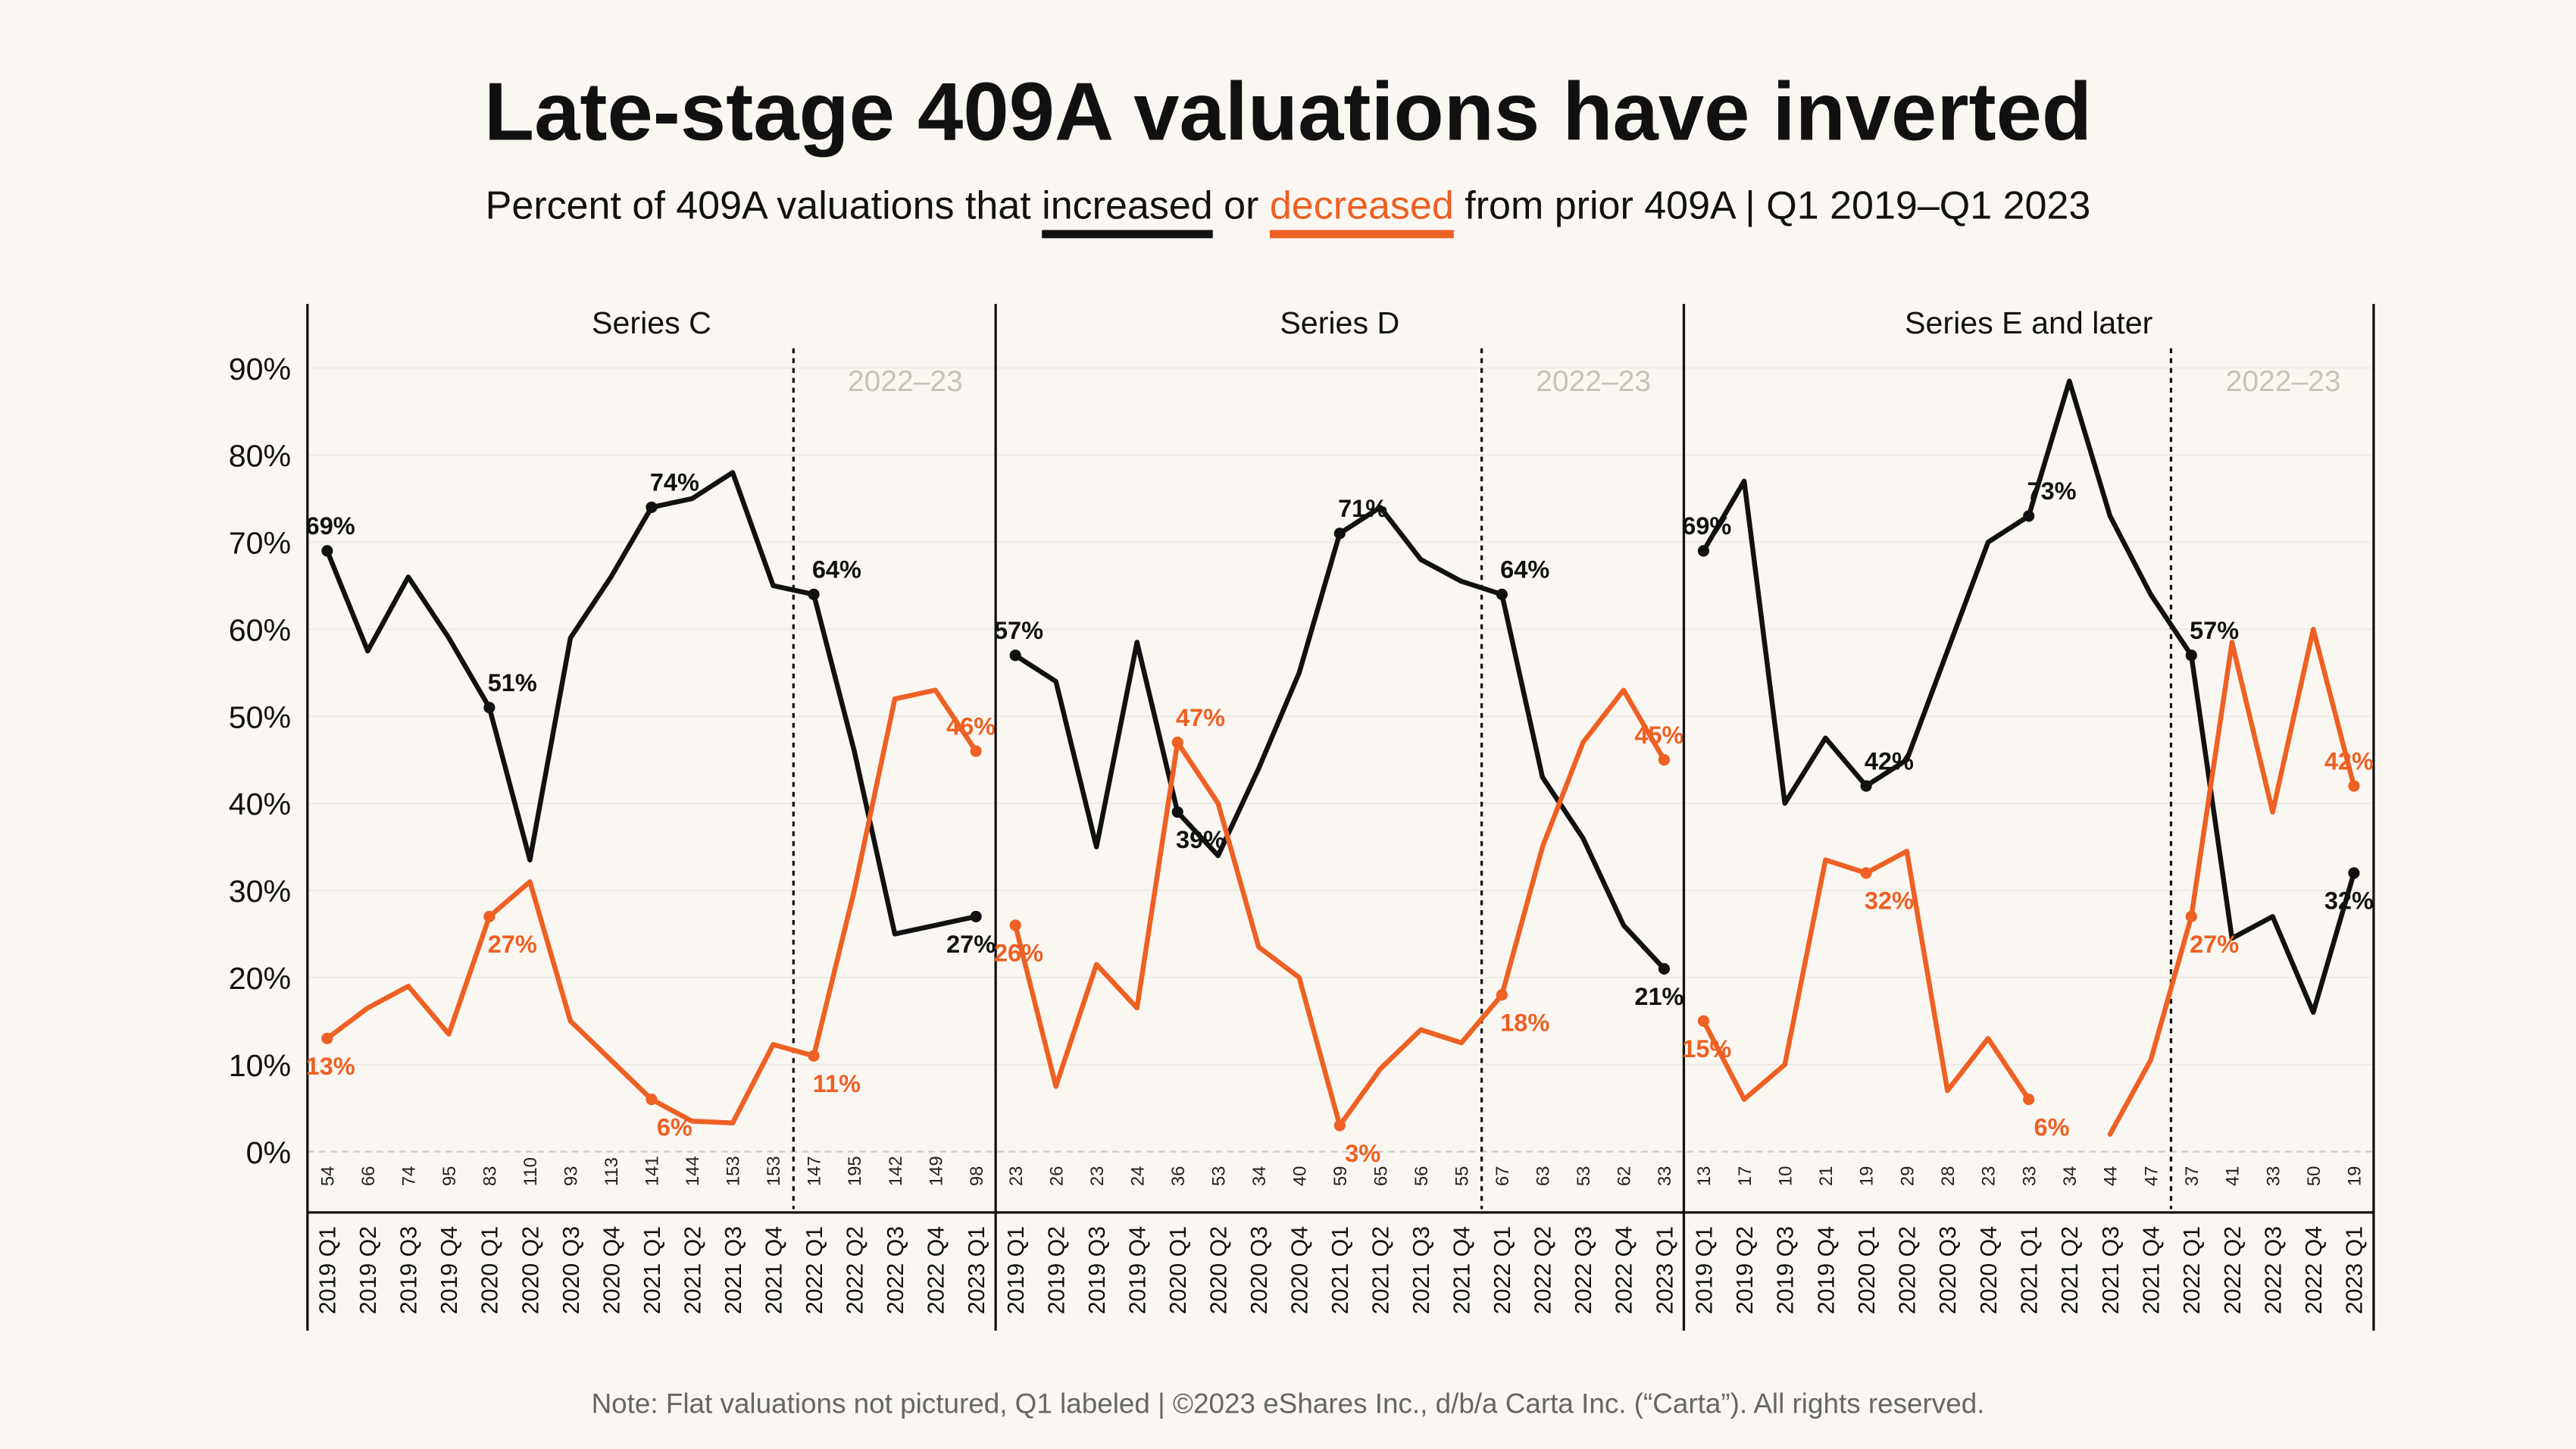 Image resolution: width=2576 pixels, height=1449 pixels. I want to click on increased-data-label: 39%, so click(1201, 840).